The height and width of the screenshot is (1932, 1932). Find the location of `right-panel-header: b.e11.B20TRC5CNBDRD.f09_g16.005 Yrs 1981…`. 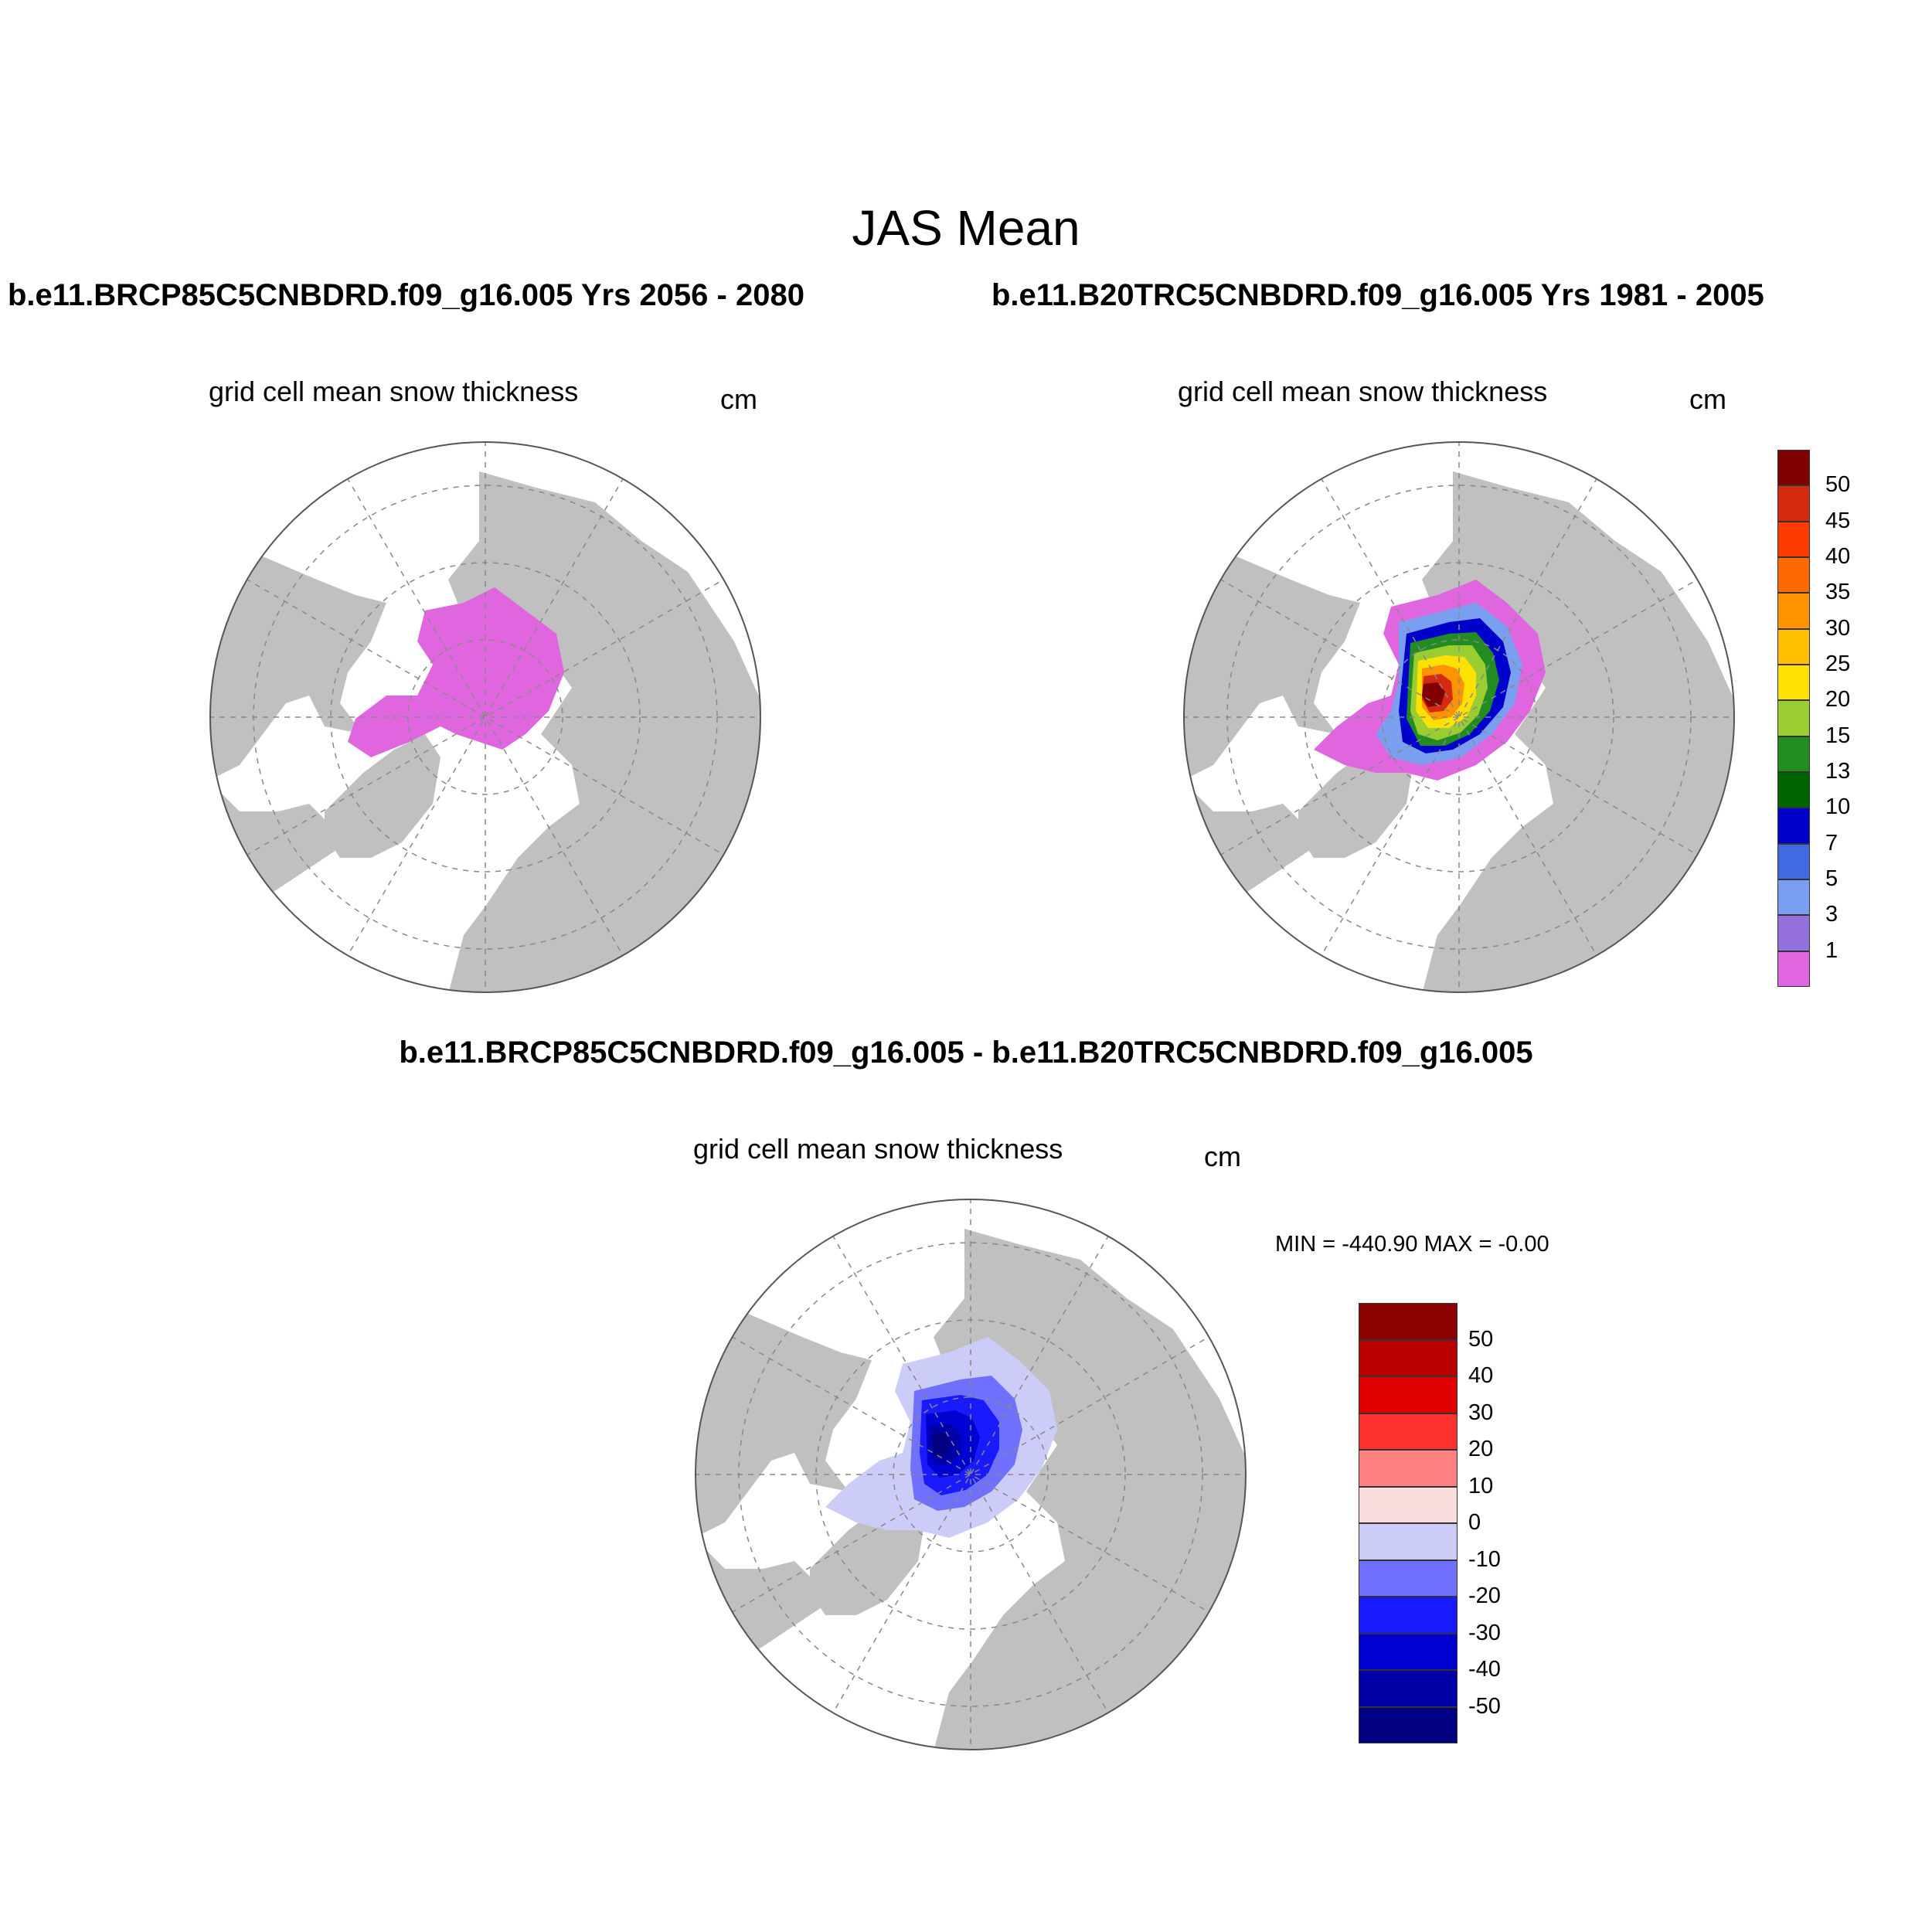

right-panel-header: b.e11.B20TRC5CNBDRD.f09_g16.005 Yrs 1981… is located at coordinates (1378, 295).